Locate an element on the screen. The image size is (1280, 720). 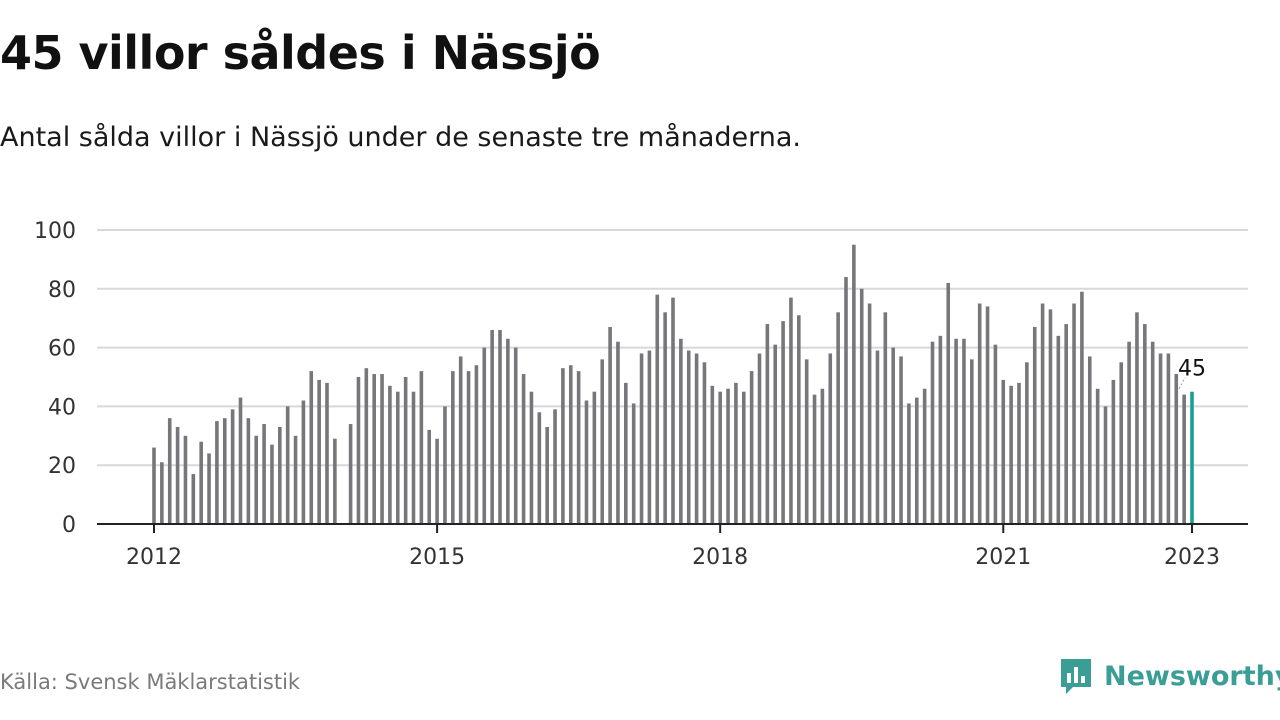
y-tick-label: 20 is located at coordinates (62, 466).